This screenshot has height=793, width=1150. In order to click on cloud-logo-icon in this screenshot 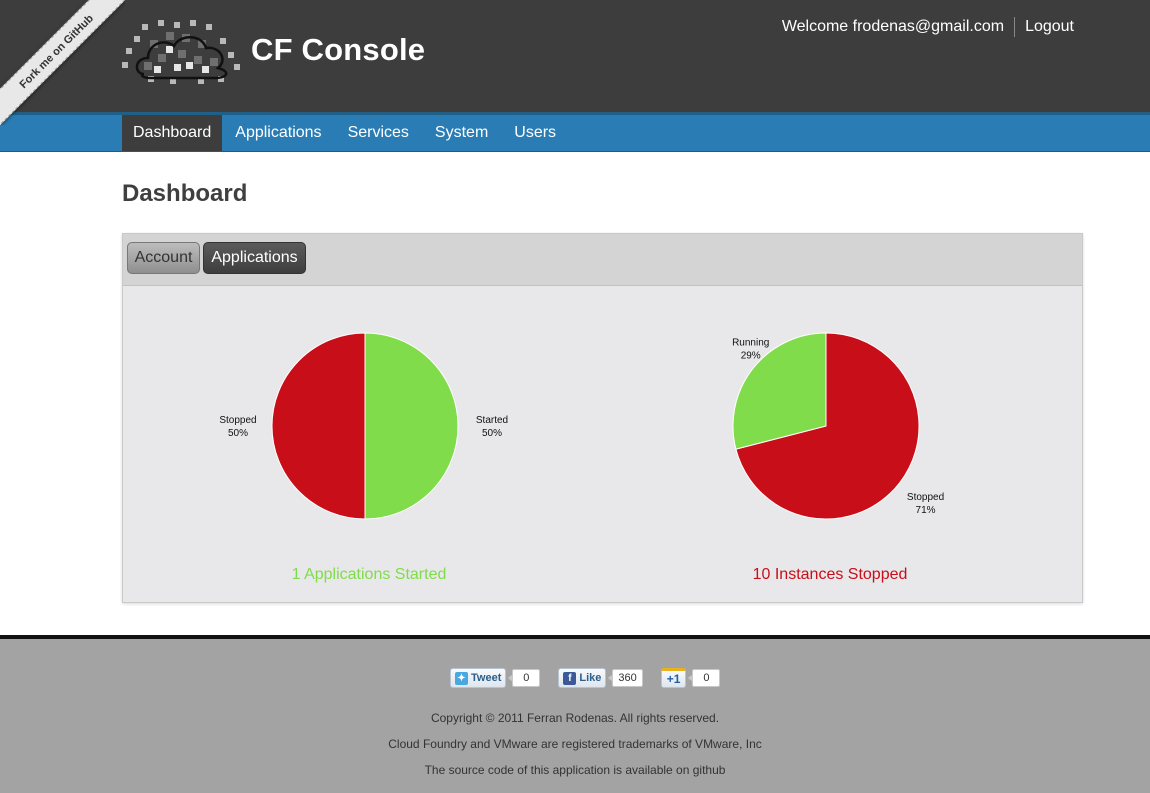, I will do `click(181, 52)`.